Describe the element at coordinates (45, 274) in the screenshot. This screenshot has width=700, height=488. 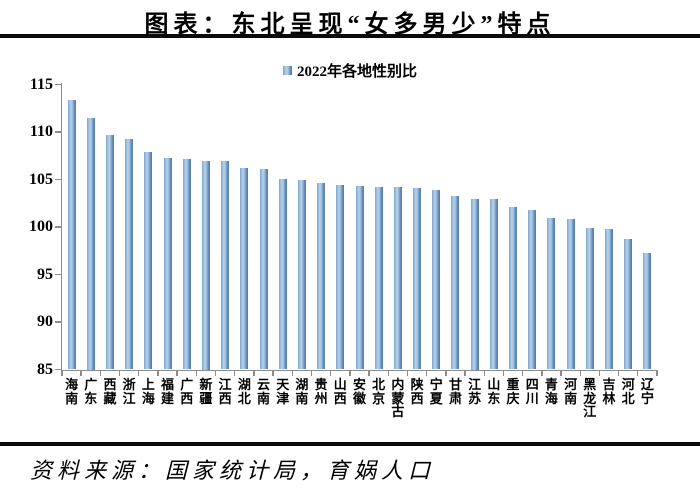
I see `y-tick-label: 95` at that location.